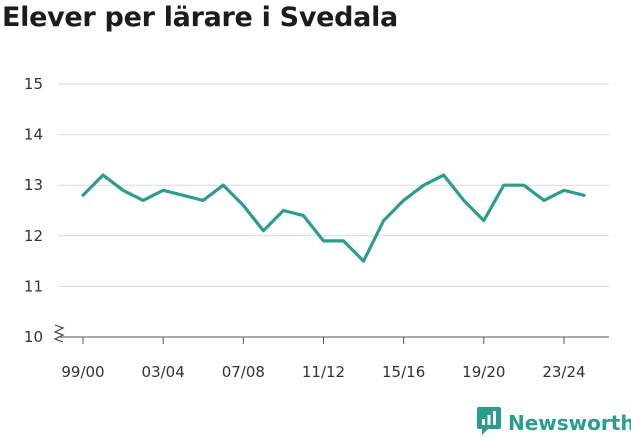 The width and height of the screenshot is (631, 440). What do you see at coordinates (331, 352) in the screenshot?
I see `x-axis: 99/00 03/04 07/08 11/12 15/16 19/20 23/24` at bounding box center [331, 352].